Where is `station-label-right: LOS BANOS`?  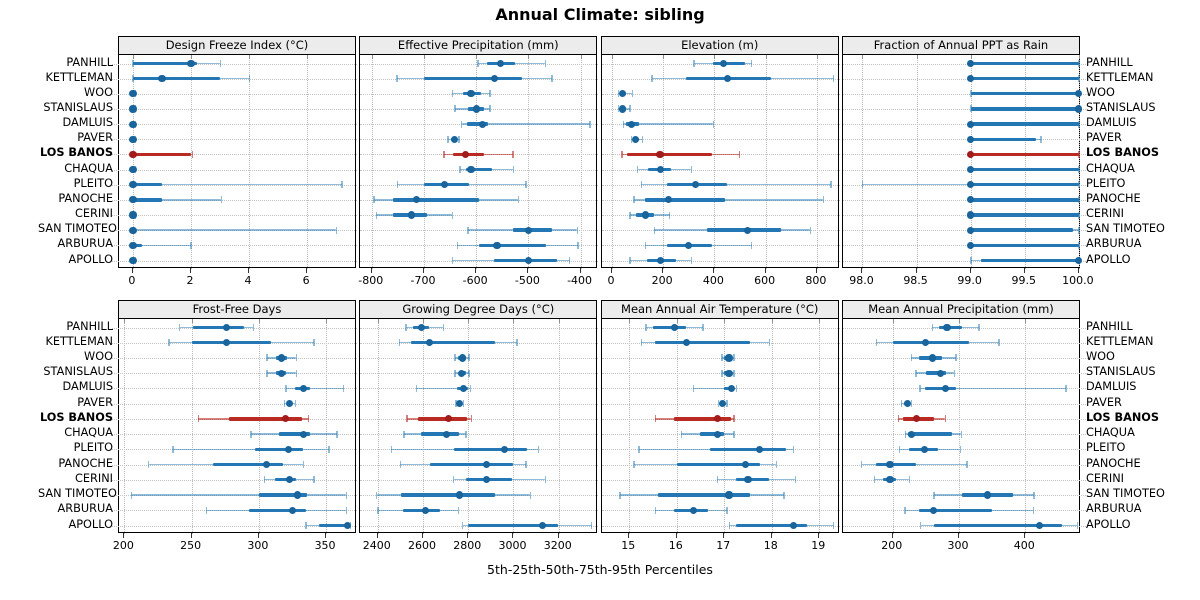 station-label-right: LOS BANOS is located at coordinates (1123, 417).